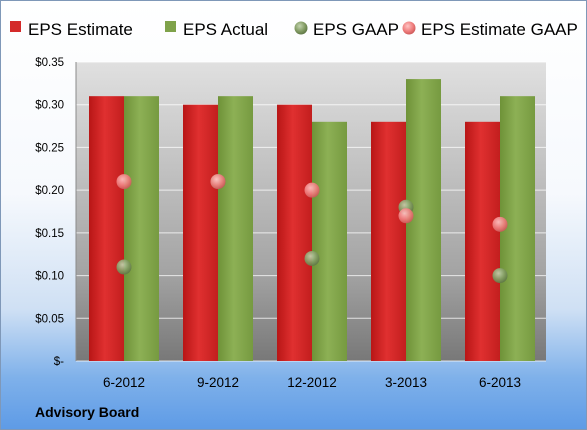 This screenshot has width=587, height=430. I want to click on y-tick-label: $-, so click(59, 362).